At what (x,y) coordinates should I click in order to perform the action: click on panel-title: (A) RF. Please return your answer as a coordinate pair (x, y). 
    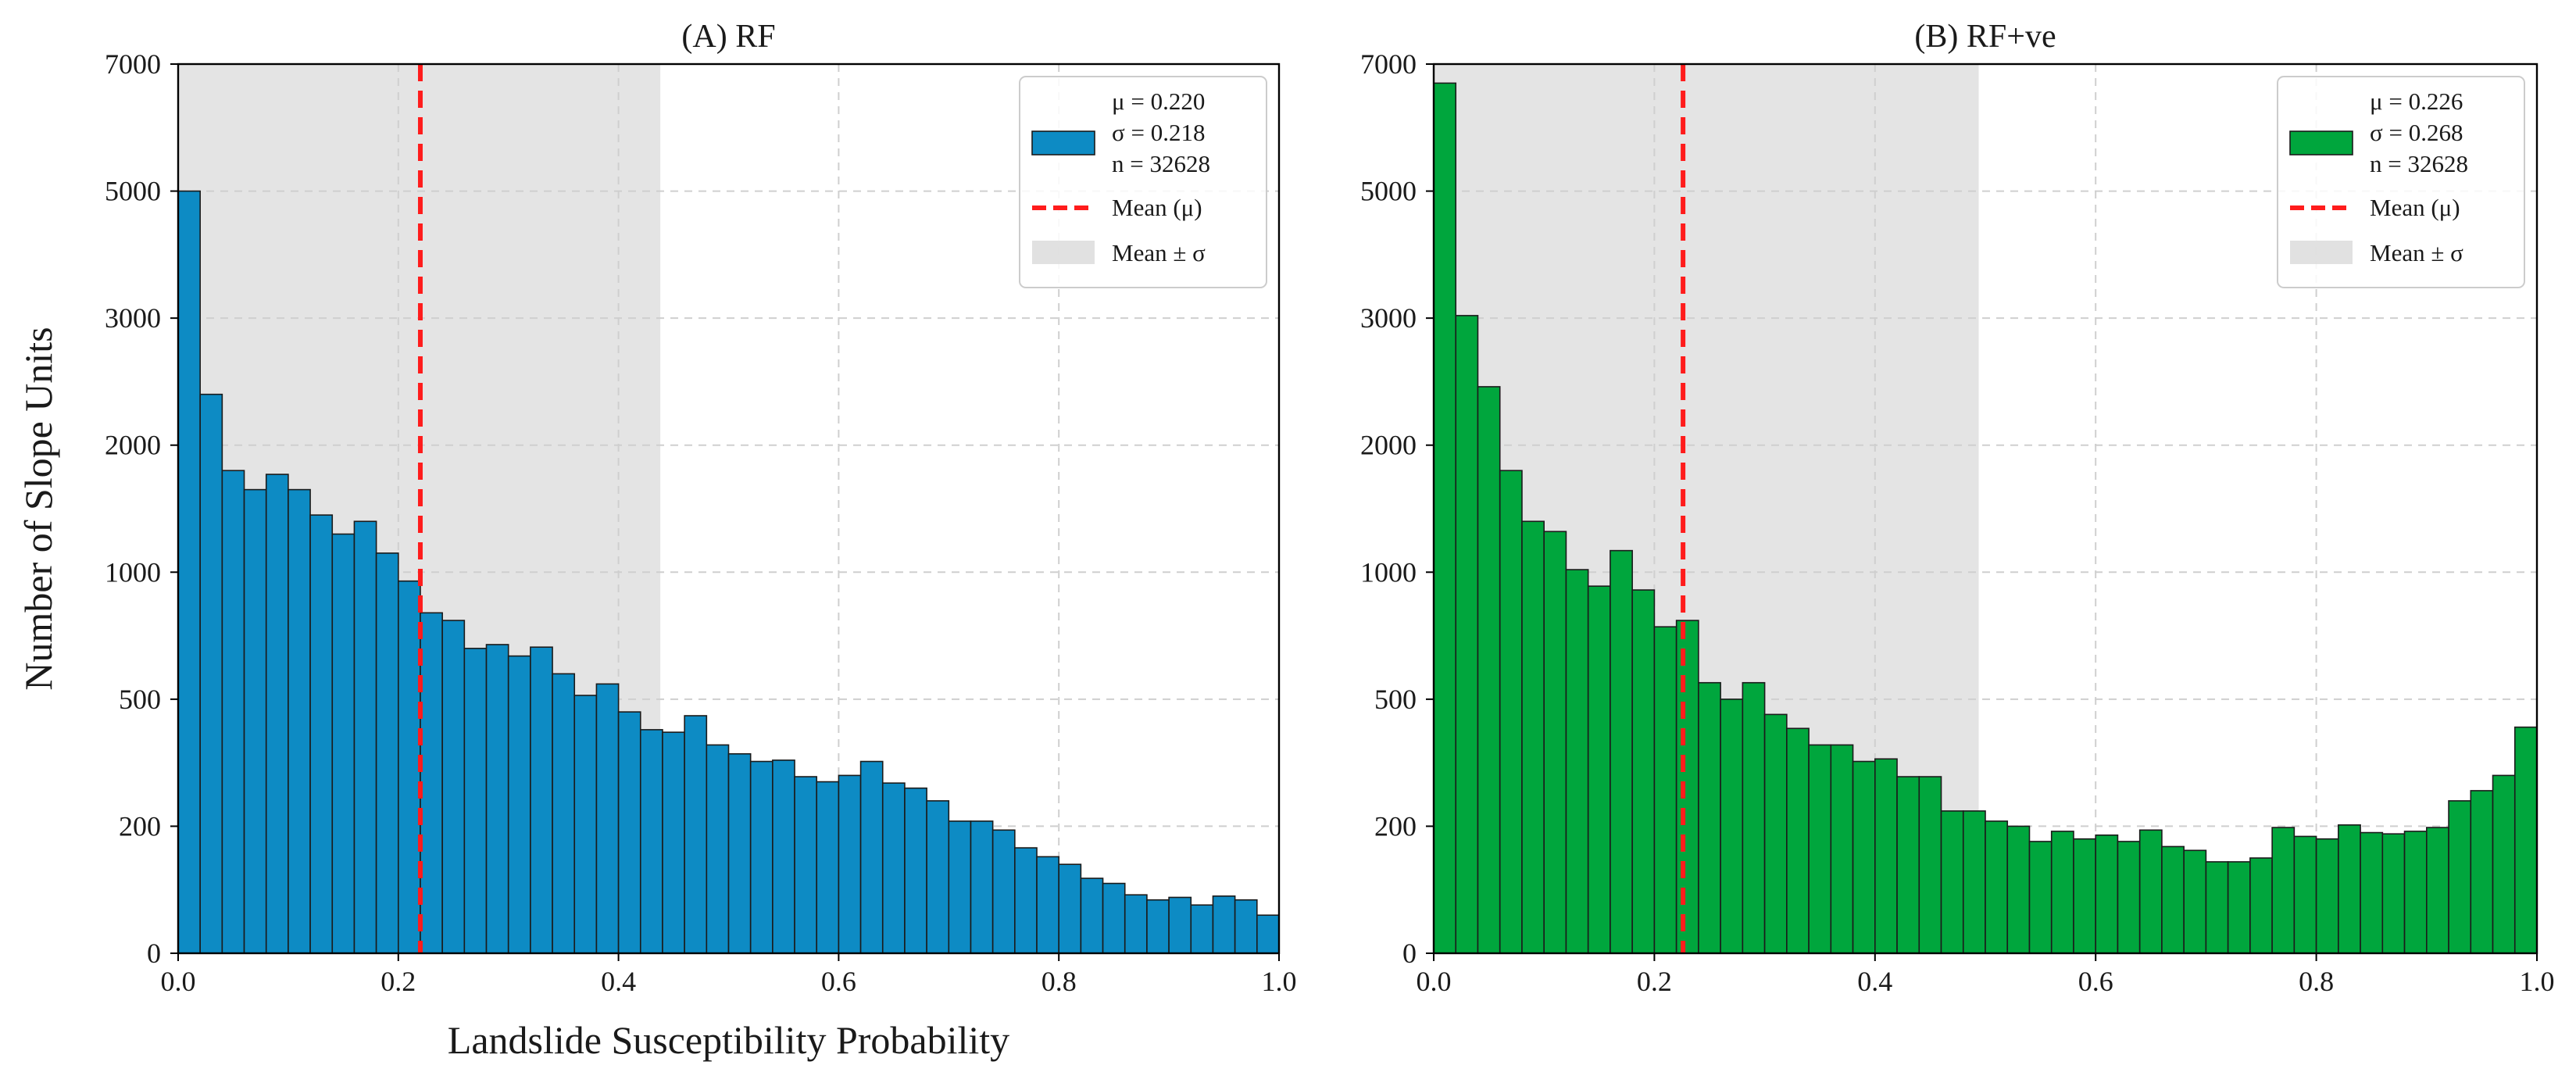
    Looking at the image, I should click on (728, 37).